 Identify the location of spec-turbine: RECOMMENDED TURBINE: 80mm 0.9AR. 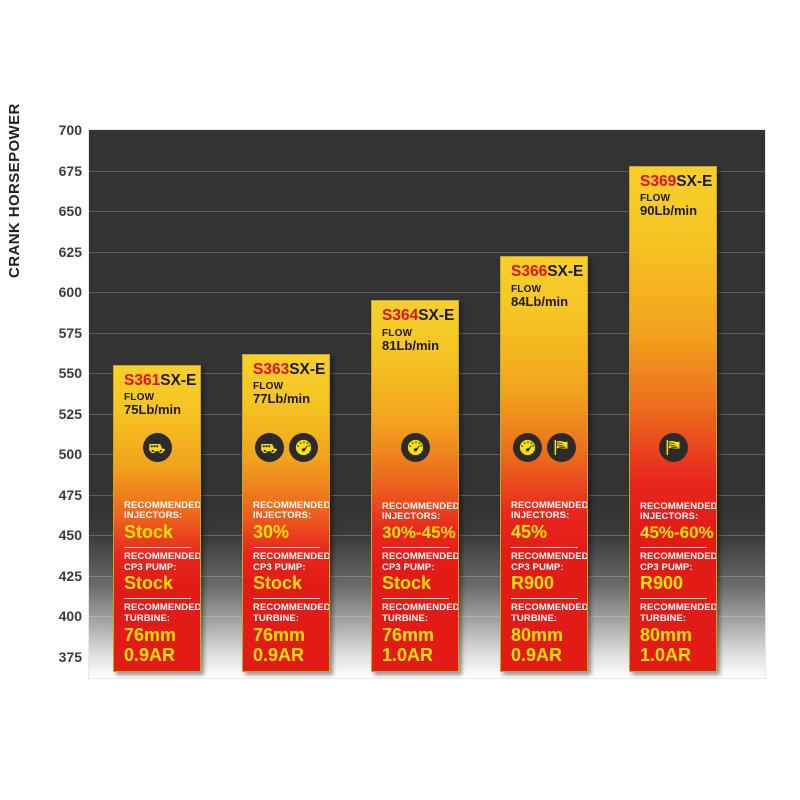
(549, 631).